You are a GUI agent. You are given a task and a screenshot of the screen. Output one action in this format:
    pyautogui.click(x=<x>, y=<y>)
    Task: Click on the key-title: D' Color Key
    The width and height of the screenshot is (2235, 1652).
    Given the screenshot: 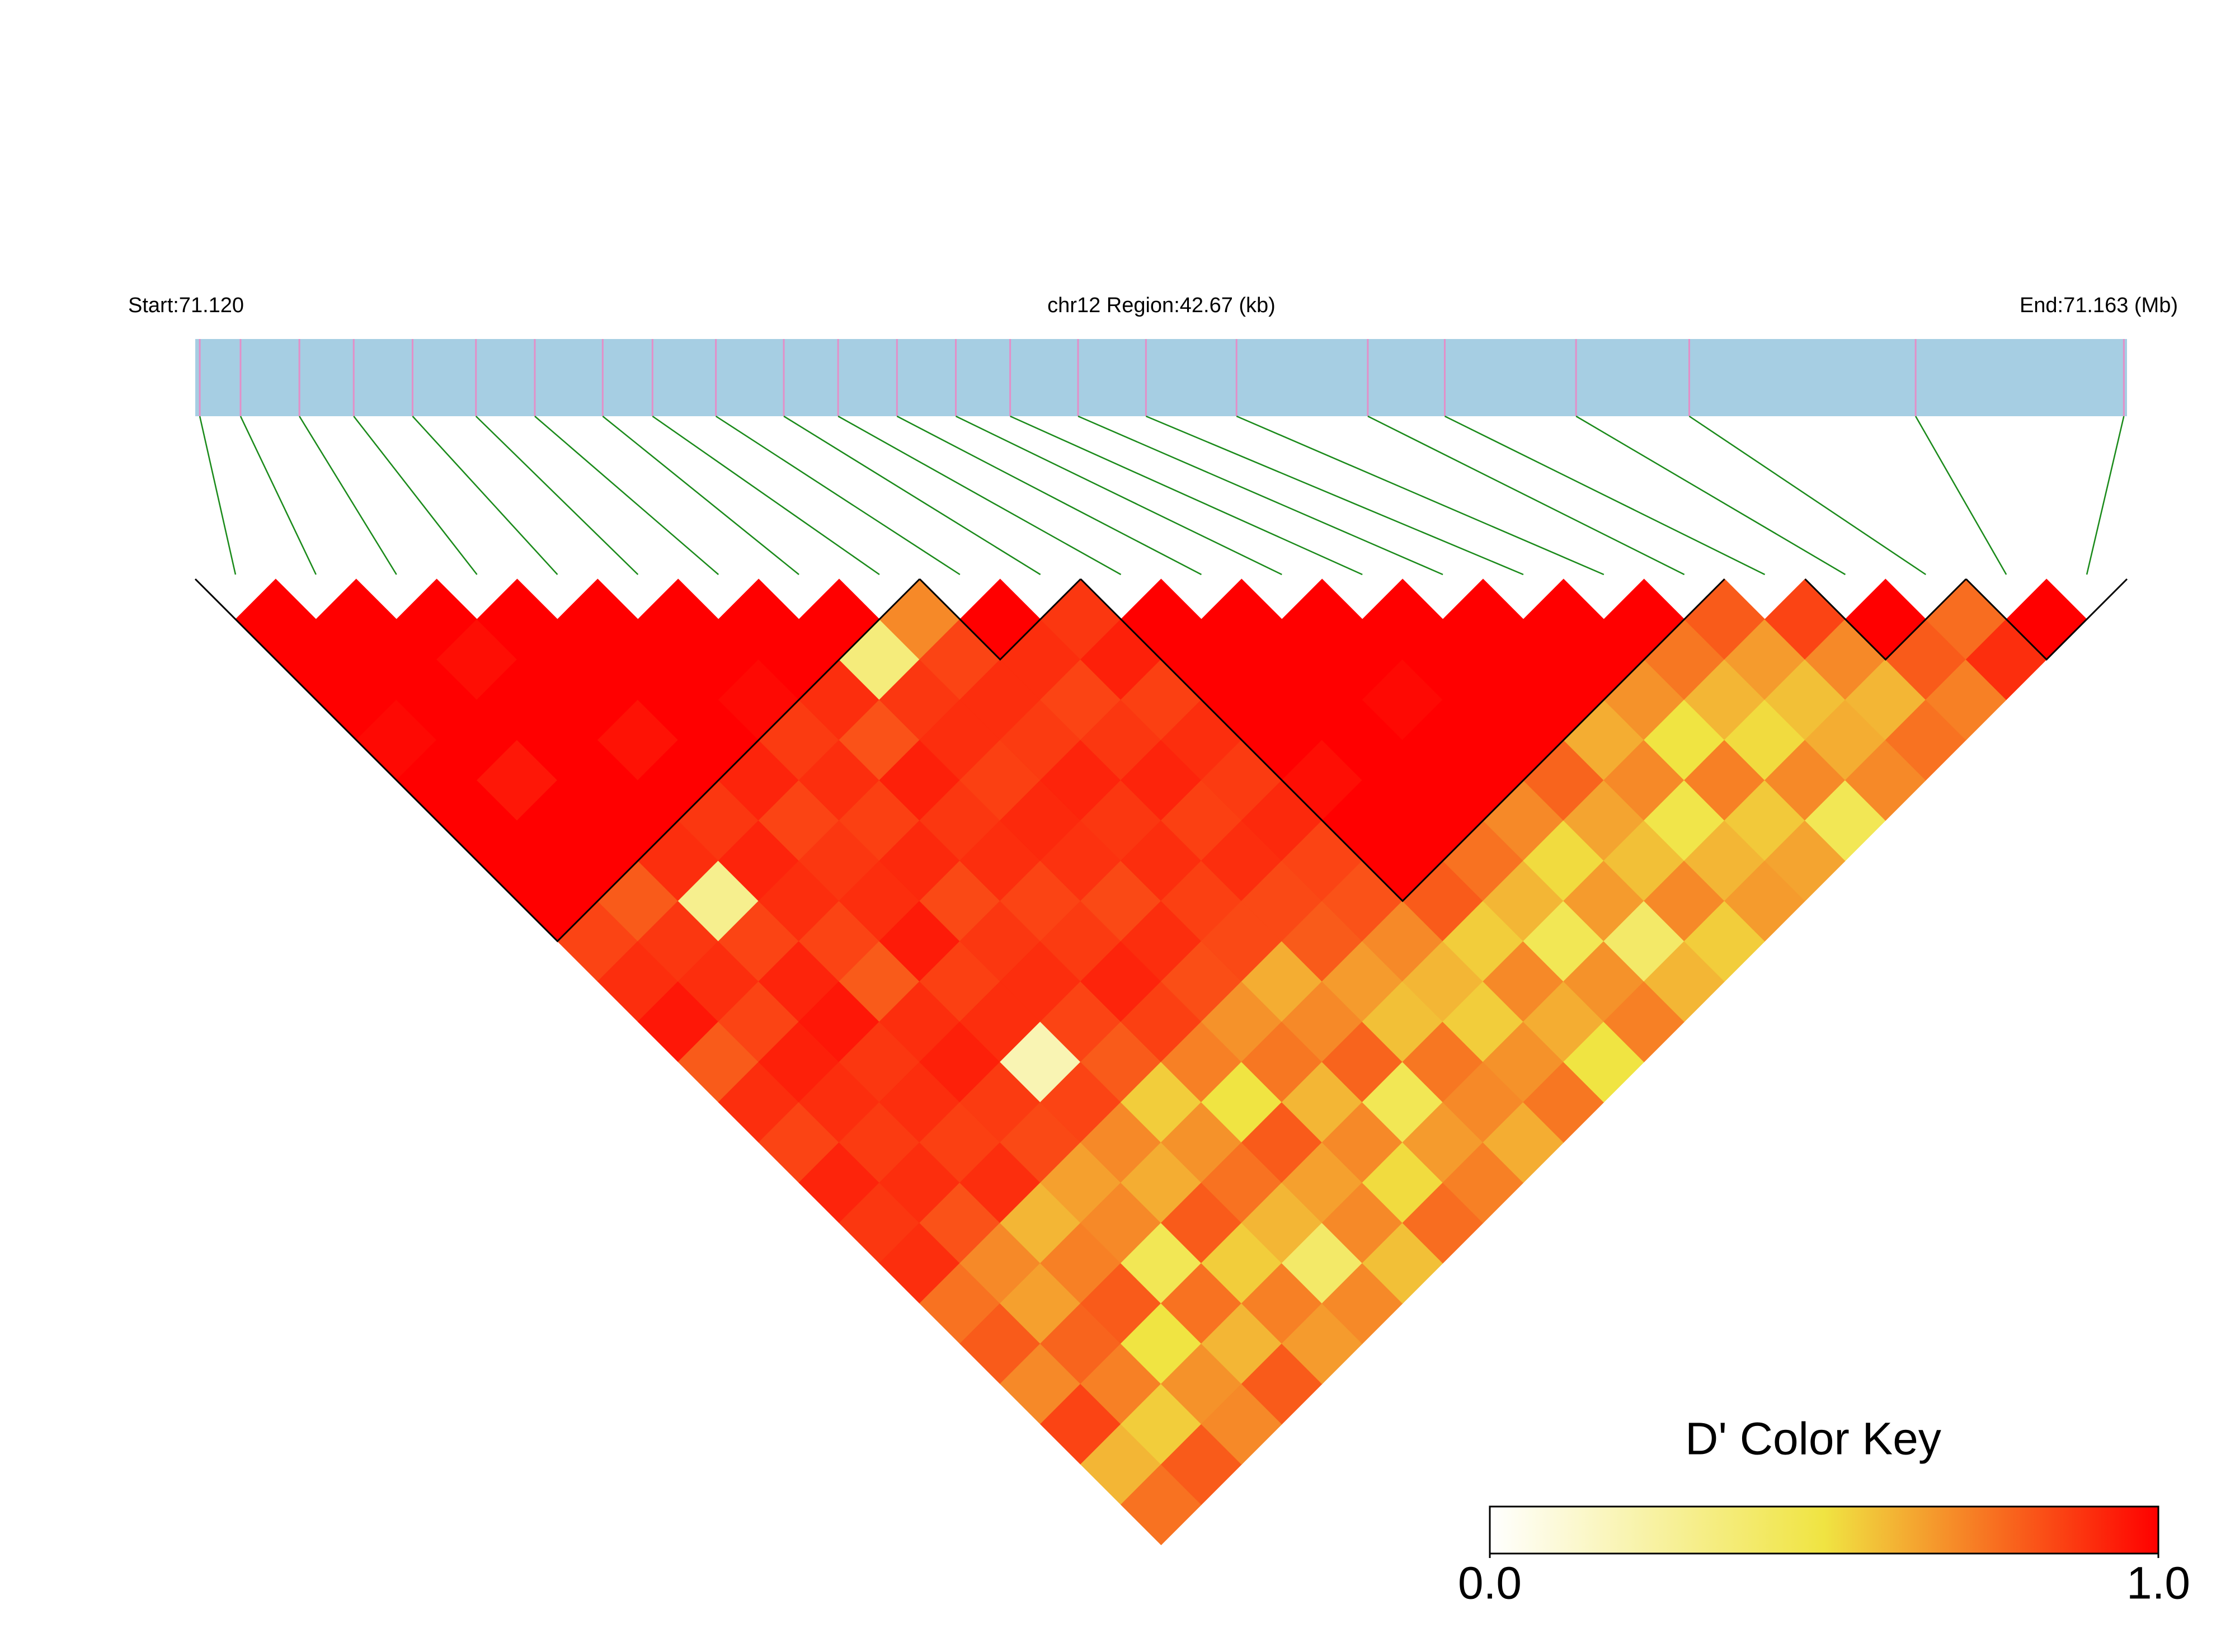 What is the action you would take?
    pyautogui.click(x=1813, y=1439)
    